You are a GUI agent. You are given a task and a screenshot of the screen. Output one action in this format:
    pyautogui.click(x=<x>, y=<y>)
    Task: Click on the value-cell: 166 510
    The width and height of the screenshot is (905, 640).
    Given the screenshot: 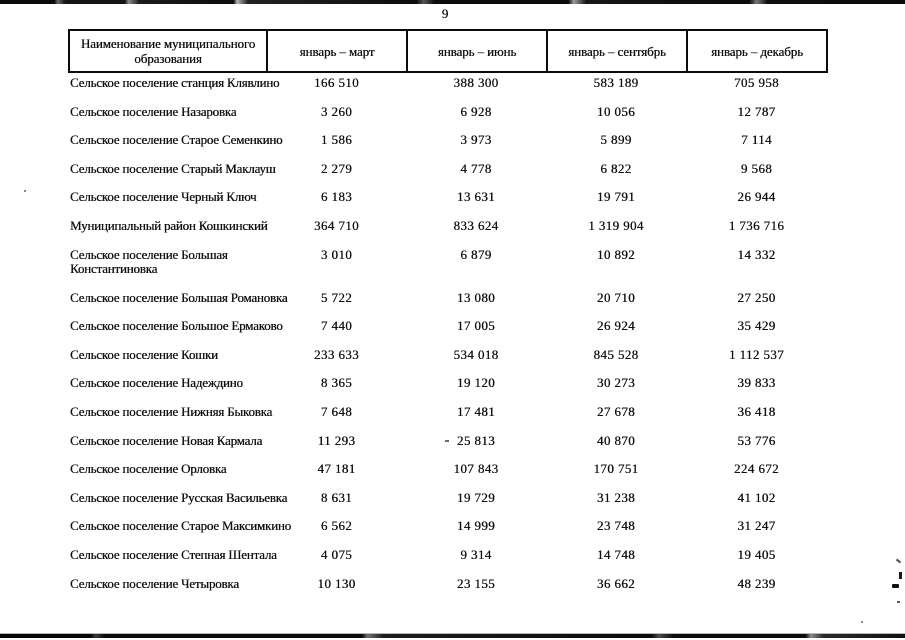 What is the action you would take?
    pyautogui.click(x=336, y=82)
    